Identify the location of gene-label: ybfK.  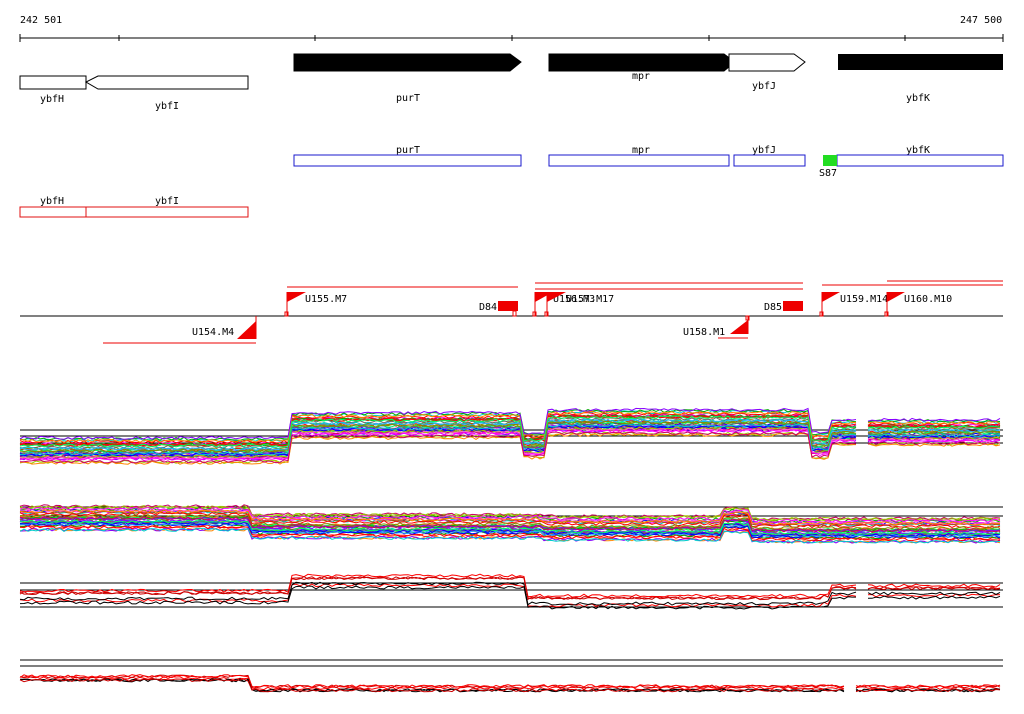
(918, 98).